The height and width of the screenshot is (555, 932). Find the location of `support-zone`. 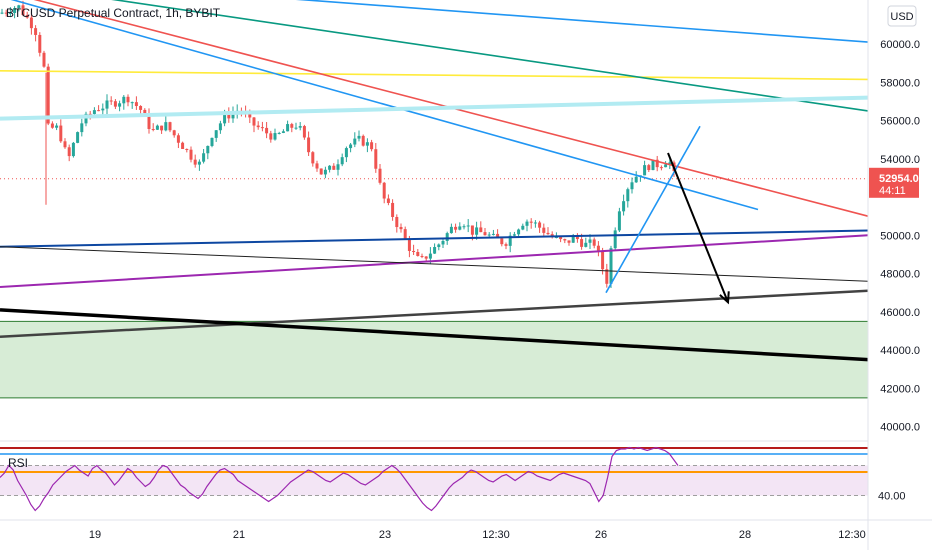

support-zone is located at coordinates (434, 359).